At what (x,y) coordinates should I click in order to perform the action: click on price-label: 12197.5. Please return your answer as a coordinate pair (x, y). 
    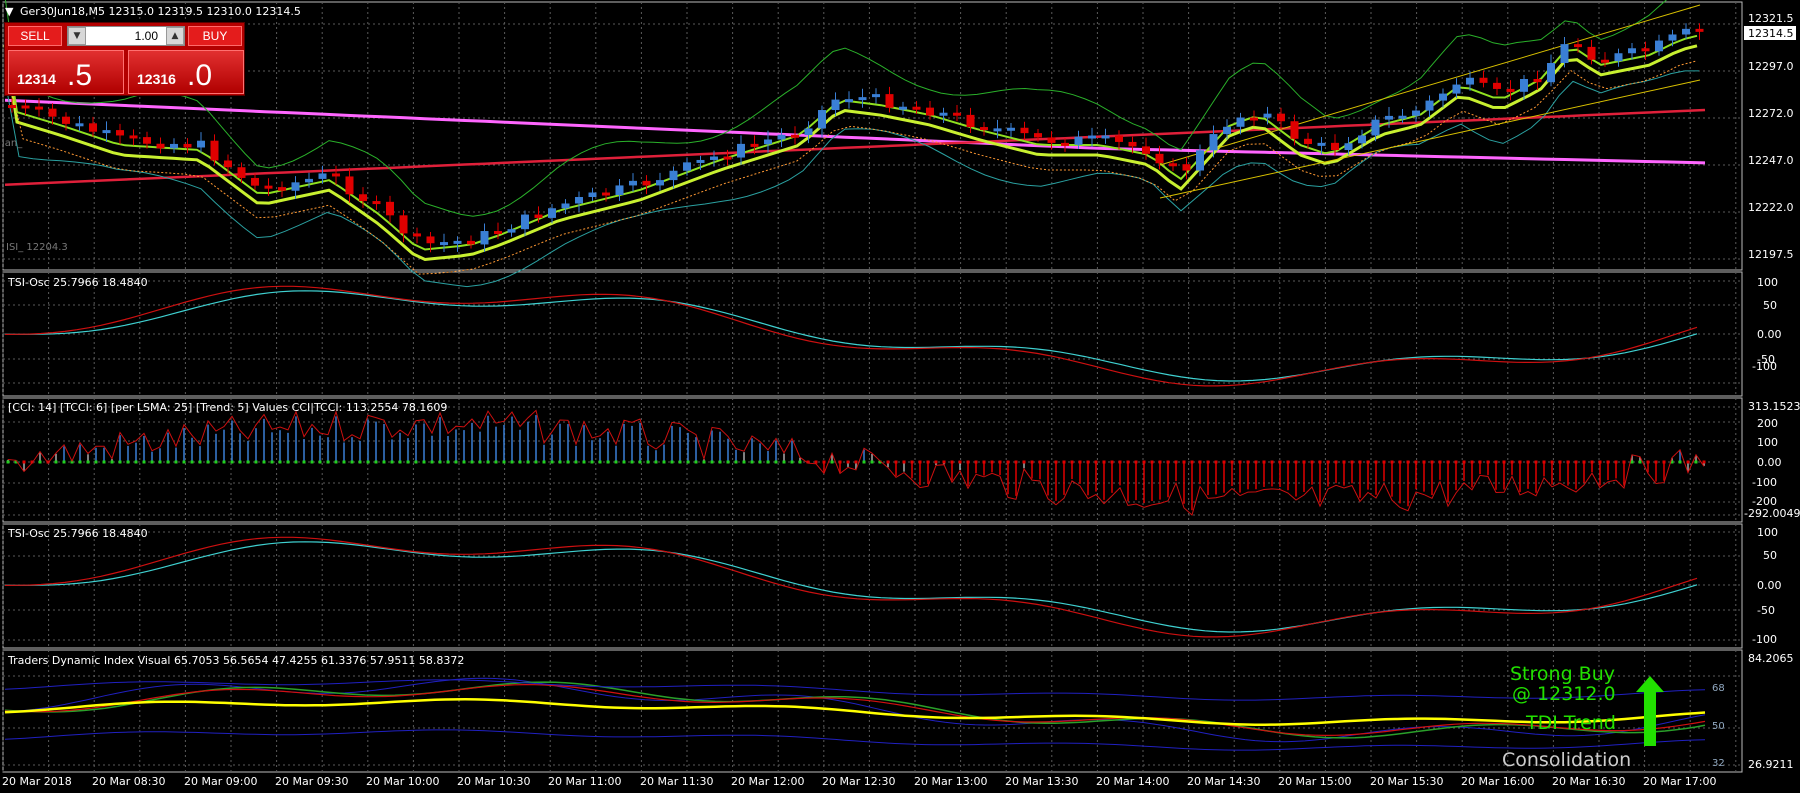
    Looking at the image, I should click on (1771, 254).